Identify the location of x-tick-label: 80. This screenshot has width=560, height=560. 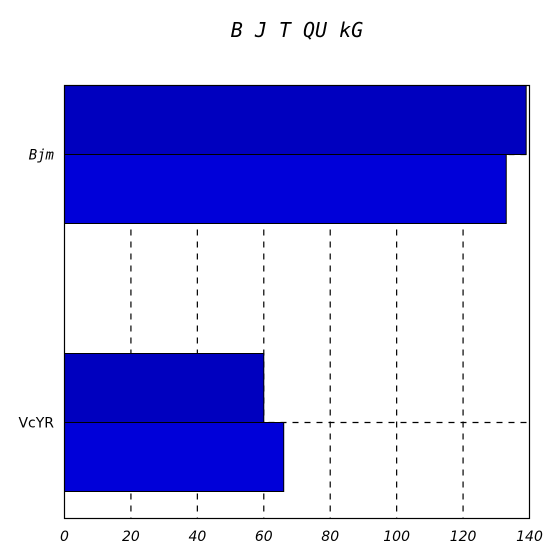
(330, 537).